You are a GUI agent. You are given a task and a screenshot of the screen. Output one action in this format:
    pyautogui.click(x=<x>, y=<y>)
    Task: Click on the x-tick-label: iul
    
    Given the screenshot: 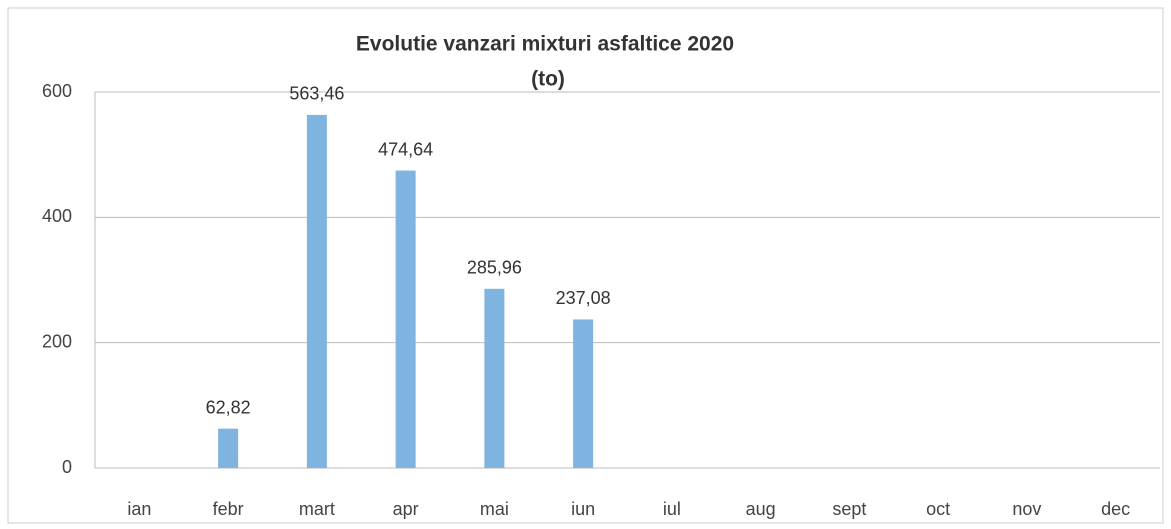 What is the action you would take?
    pyautogui.click(x=672, y=509)
    